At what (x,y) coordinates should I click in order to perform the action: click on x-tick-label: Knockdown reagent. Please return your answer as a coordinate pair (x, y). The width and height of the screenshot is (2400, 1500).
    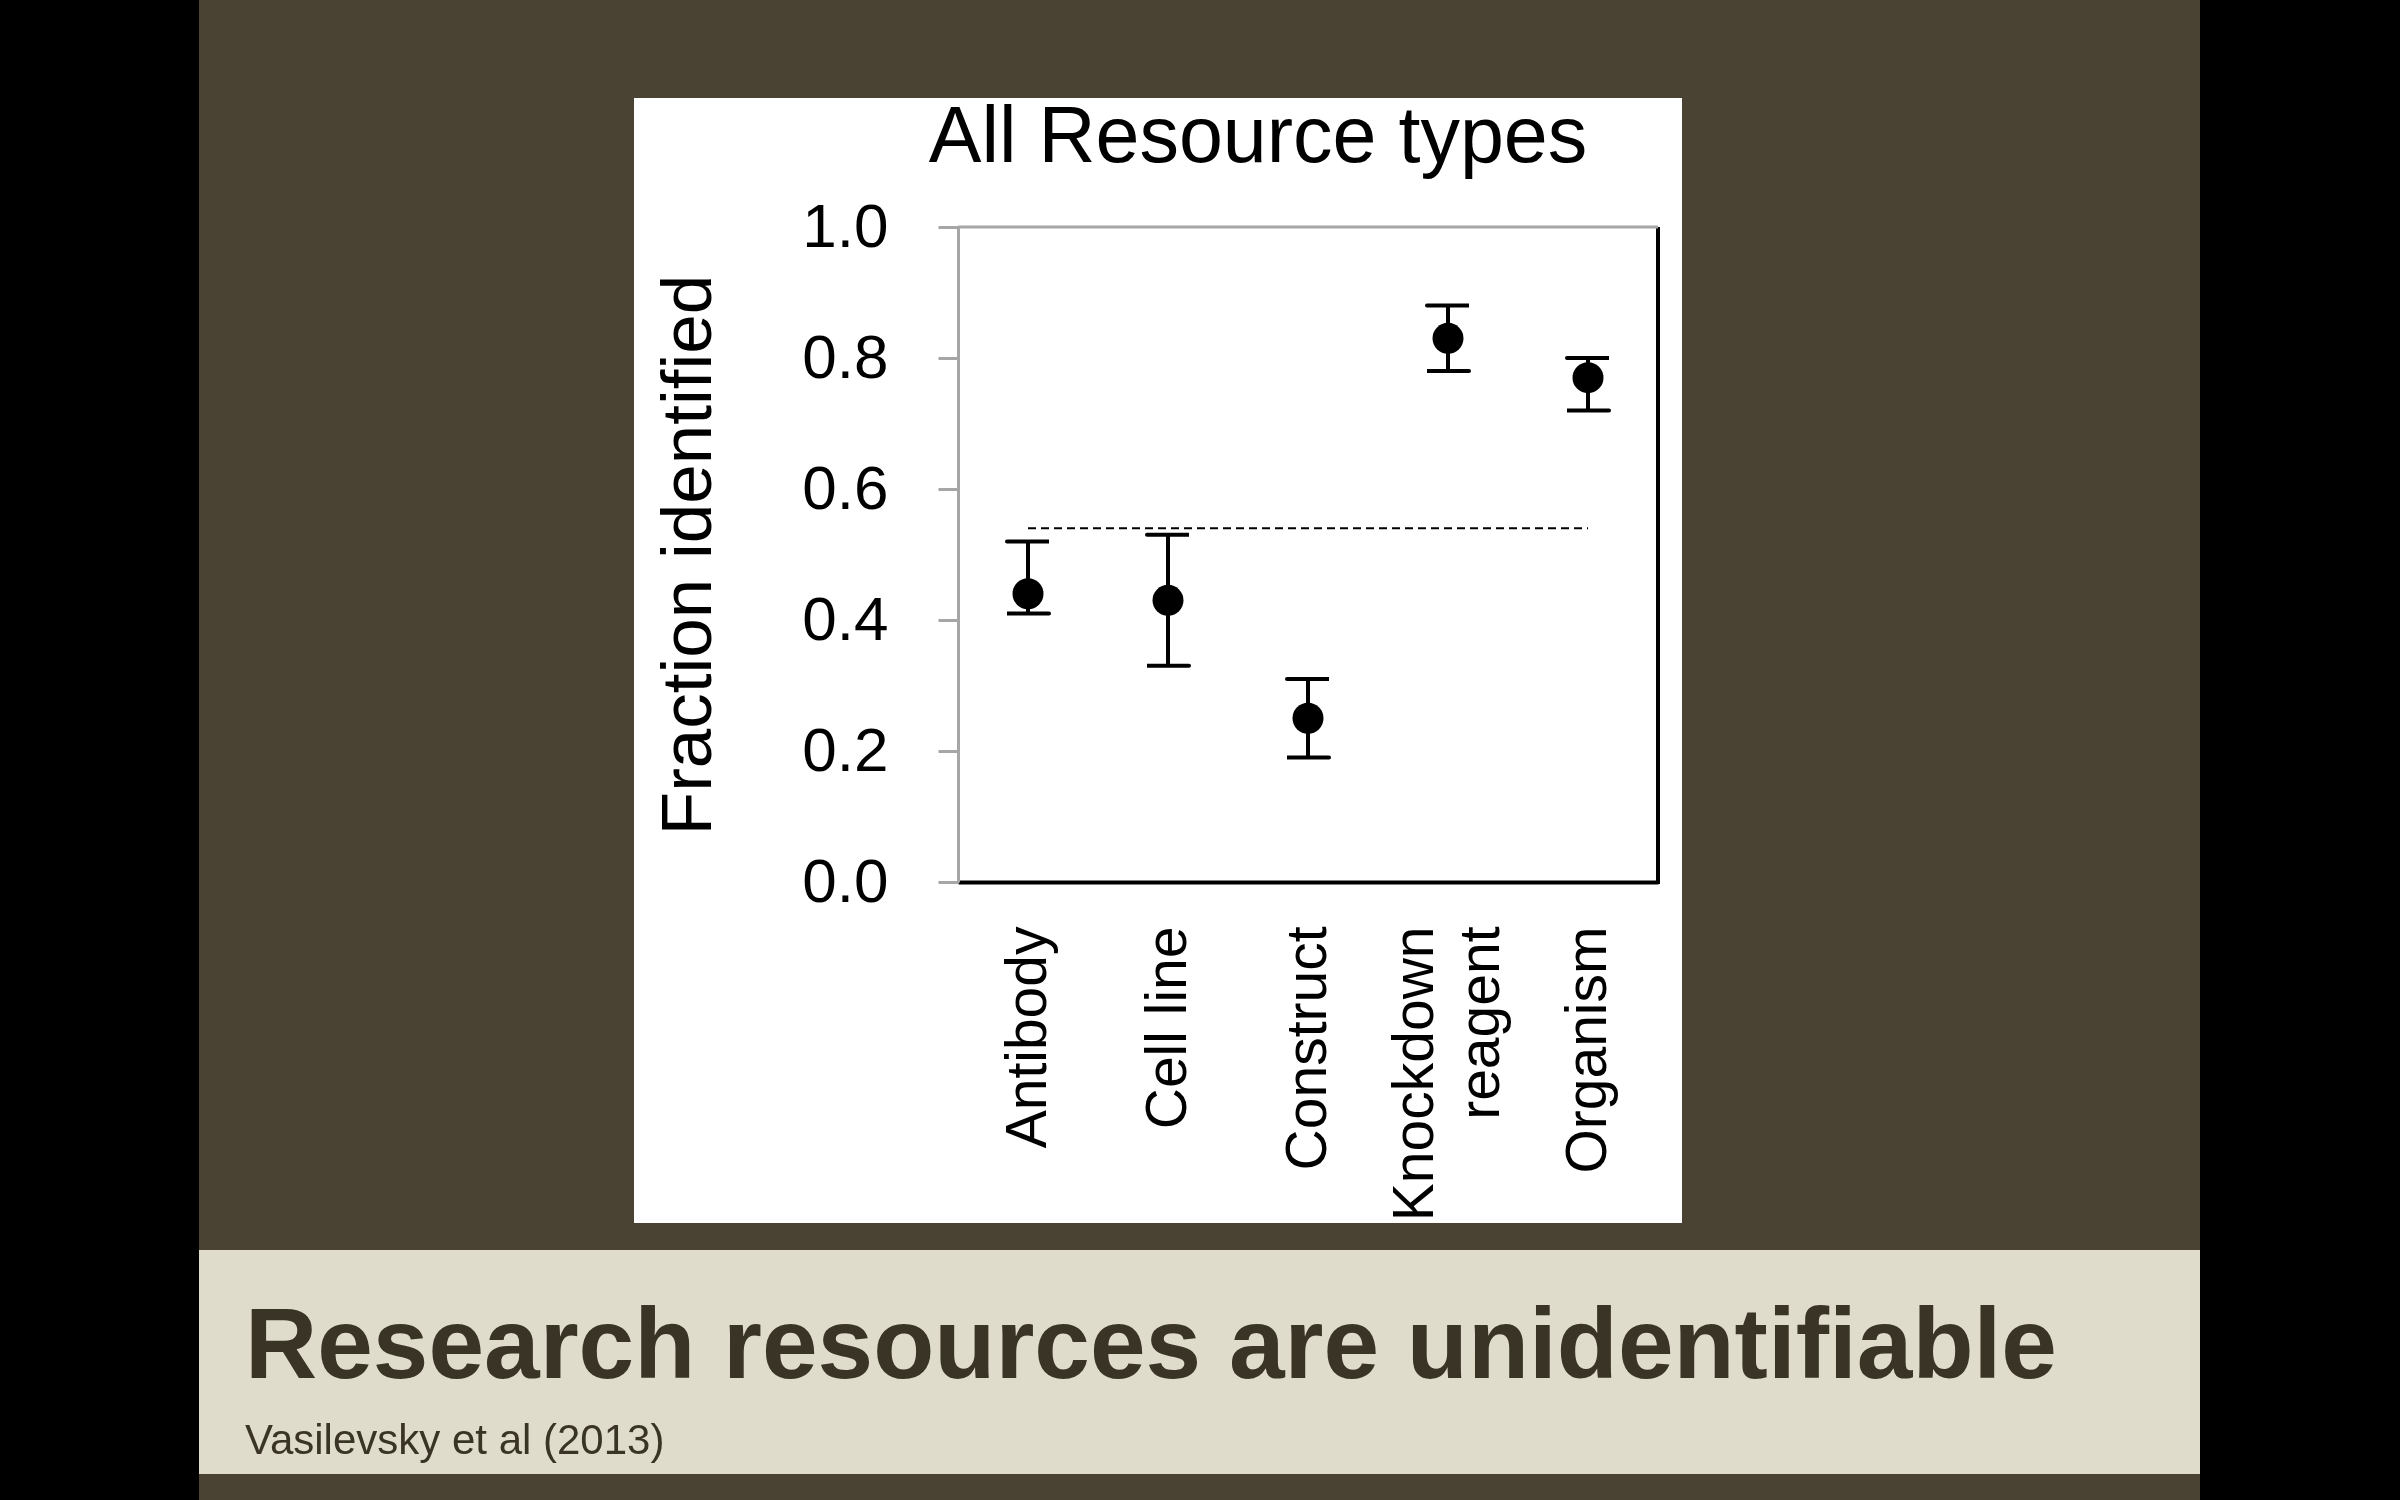
    Looking at the image, I should click on (1445, 1074).